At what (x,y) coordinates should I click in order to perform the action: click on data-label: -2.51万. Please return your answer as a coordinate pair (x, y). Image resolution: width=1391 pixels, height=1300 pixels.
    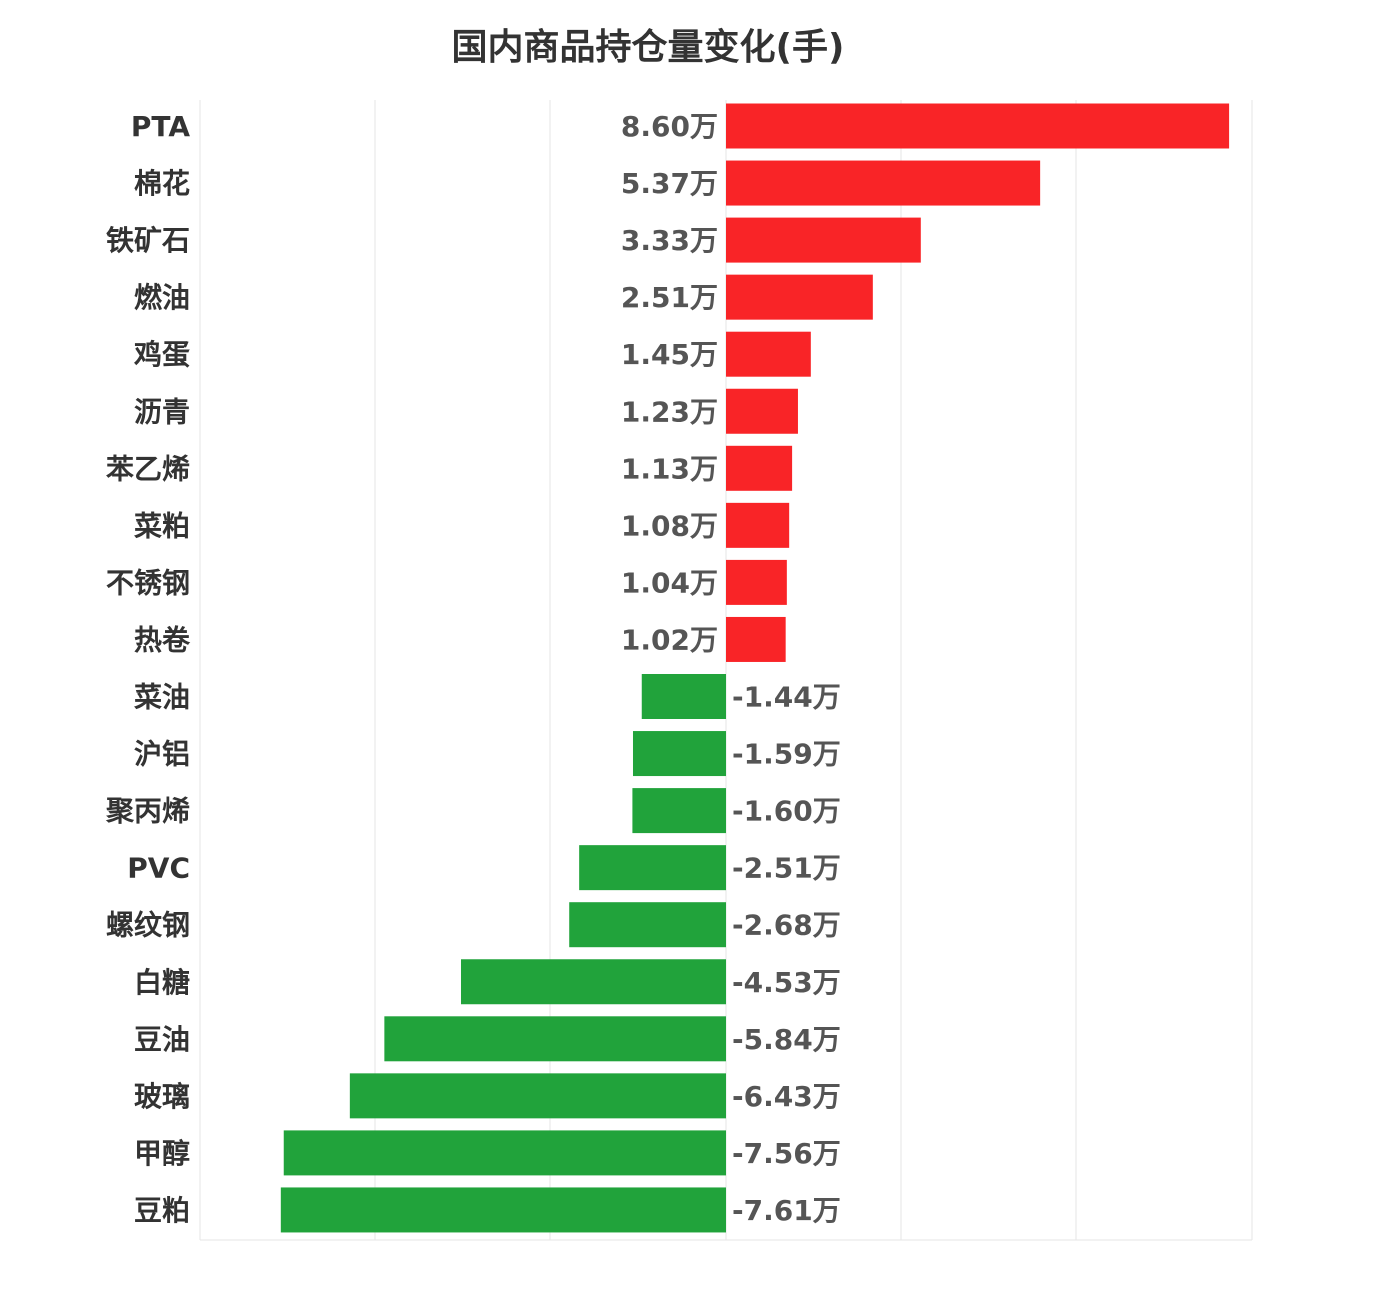
    Looking at the image, I should click on (786, 868).